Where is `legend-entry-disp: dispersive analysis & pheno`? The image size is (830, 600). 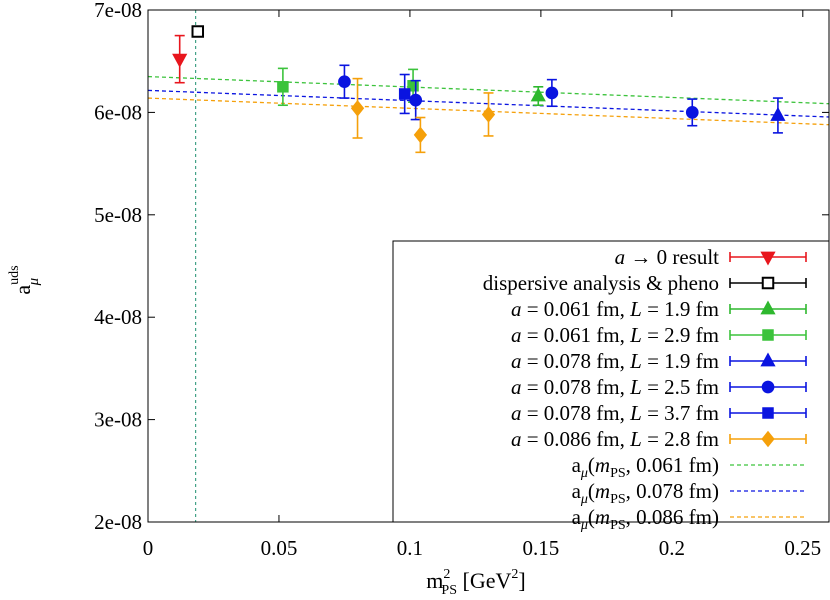
legend-entry-disp: dispersive analysis & pheno is located at coordinates (645, 283).